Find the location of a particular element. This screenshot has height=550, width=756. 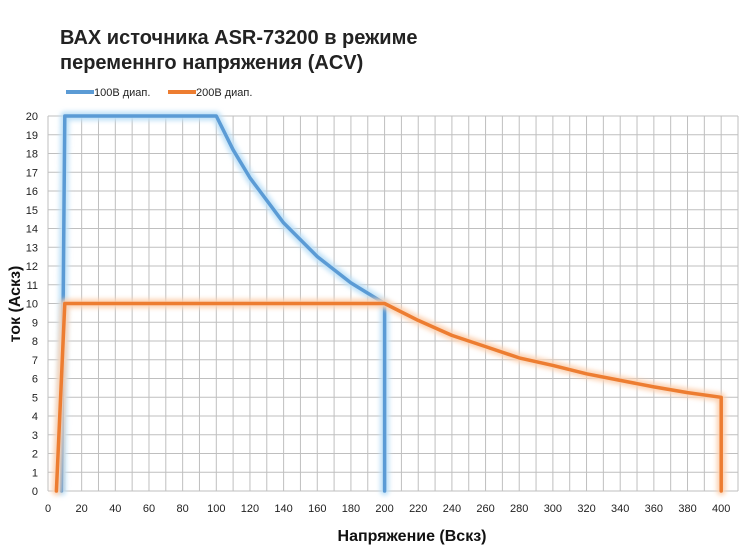

y-tick-label: 19 is located at coordinates (32, 136).